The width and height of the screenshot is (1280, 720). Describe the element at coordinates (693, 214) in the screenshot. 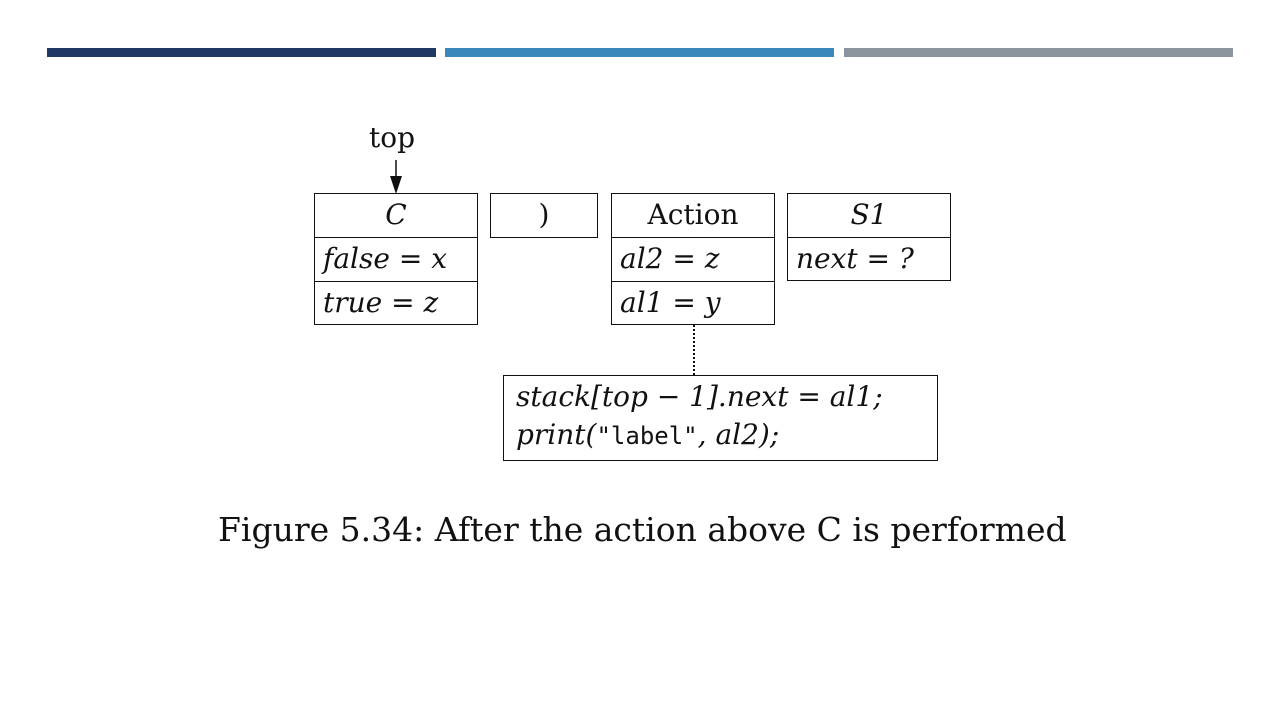

I see `record-action-header: Action` at that location.